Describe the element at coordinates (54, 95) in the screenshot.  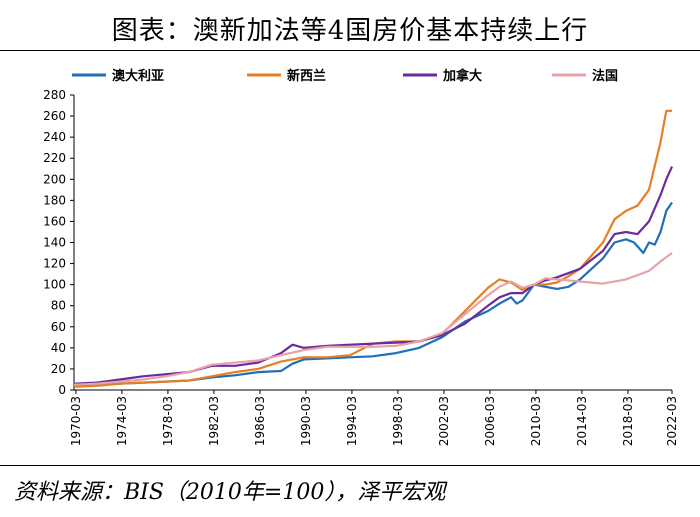
I see `y-tick-label: 280` at that location.